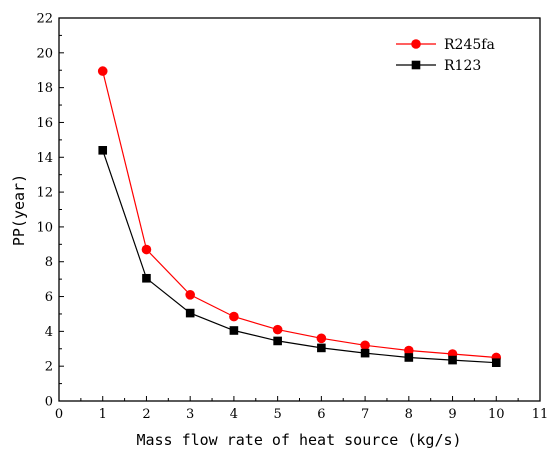 Image resolution: width=550 pixels, height=462 pixels. I want to click on x-tick-label: 0, so click(59, 414).